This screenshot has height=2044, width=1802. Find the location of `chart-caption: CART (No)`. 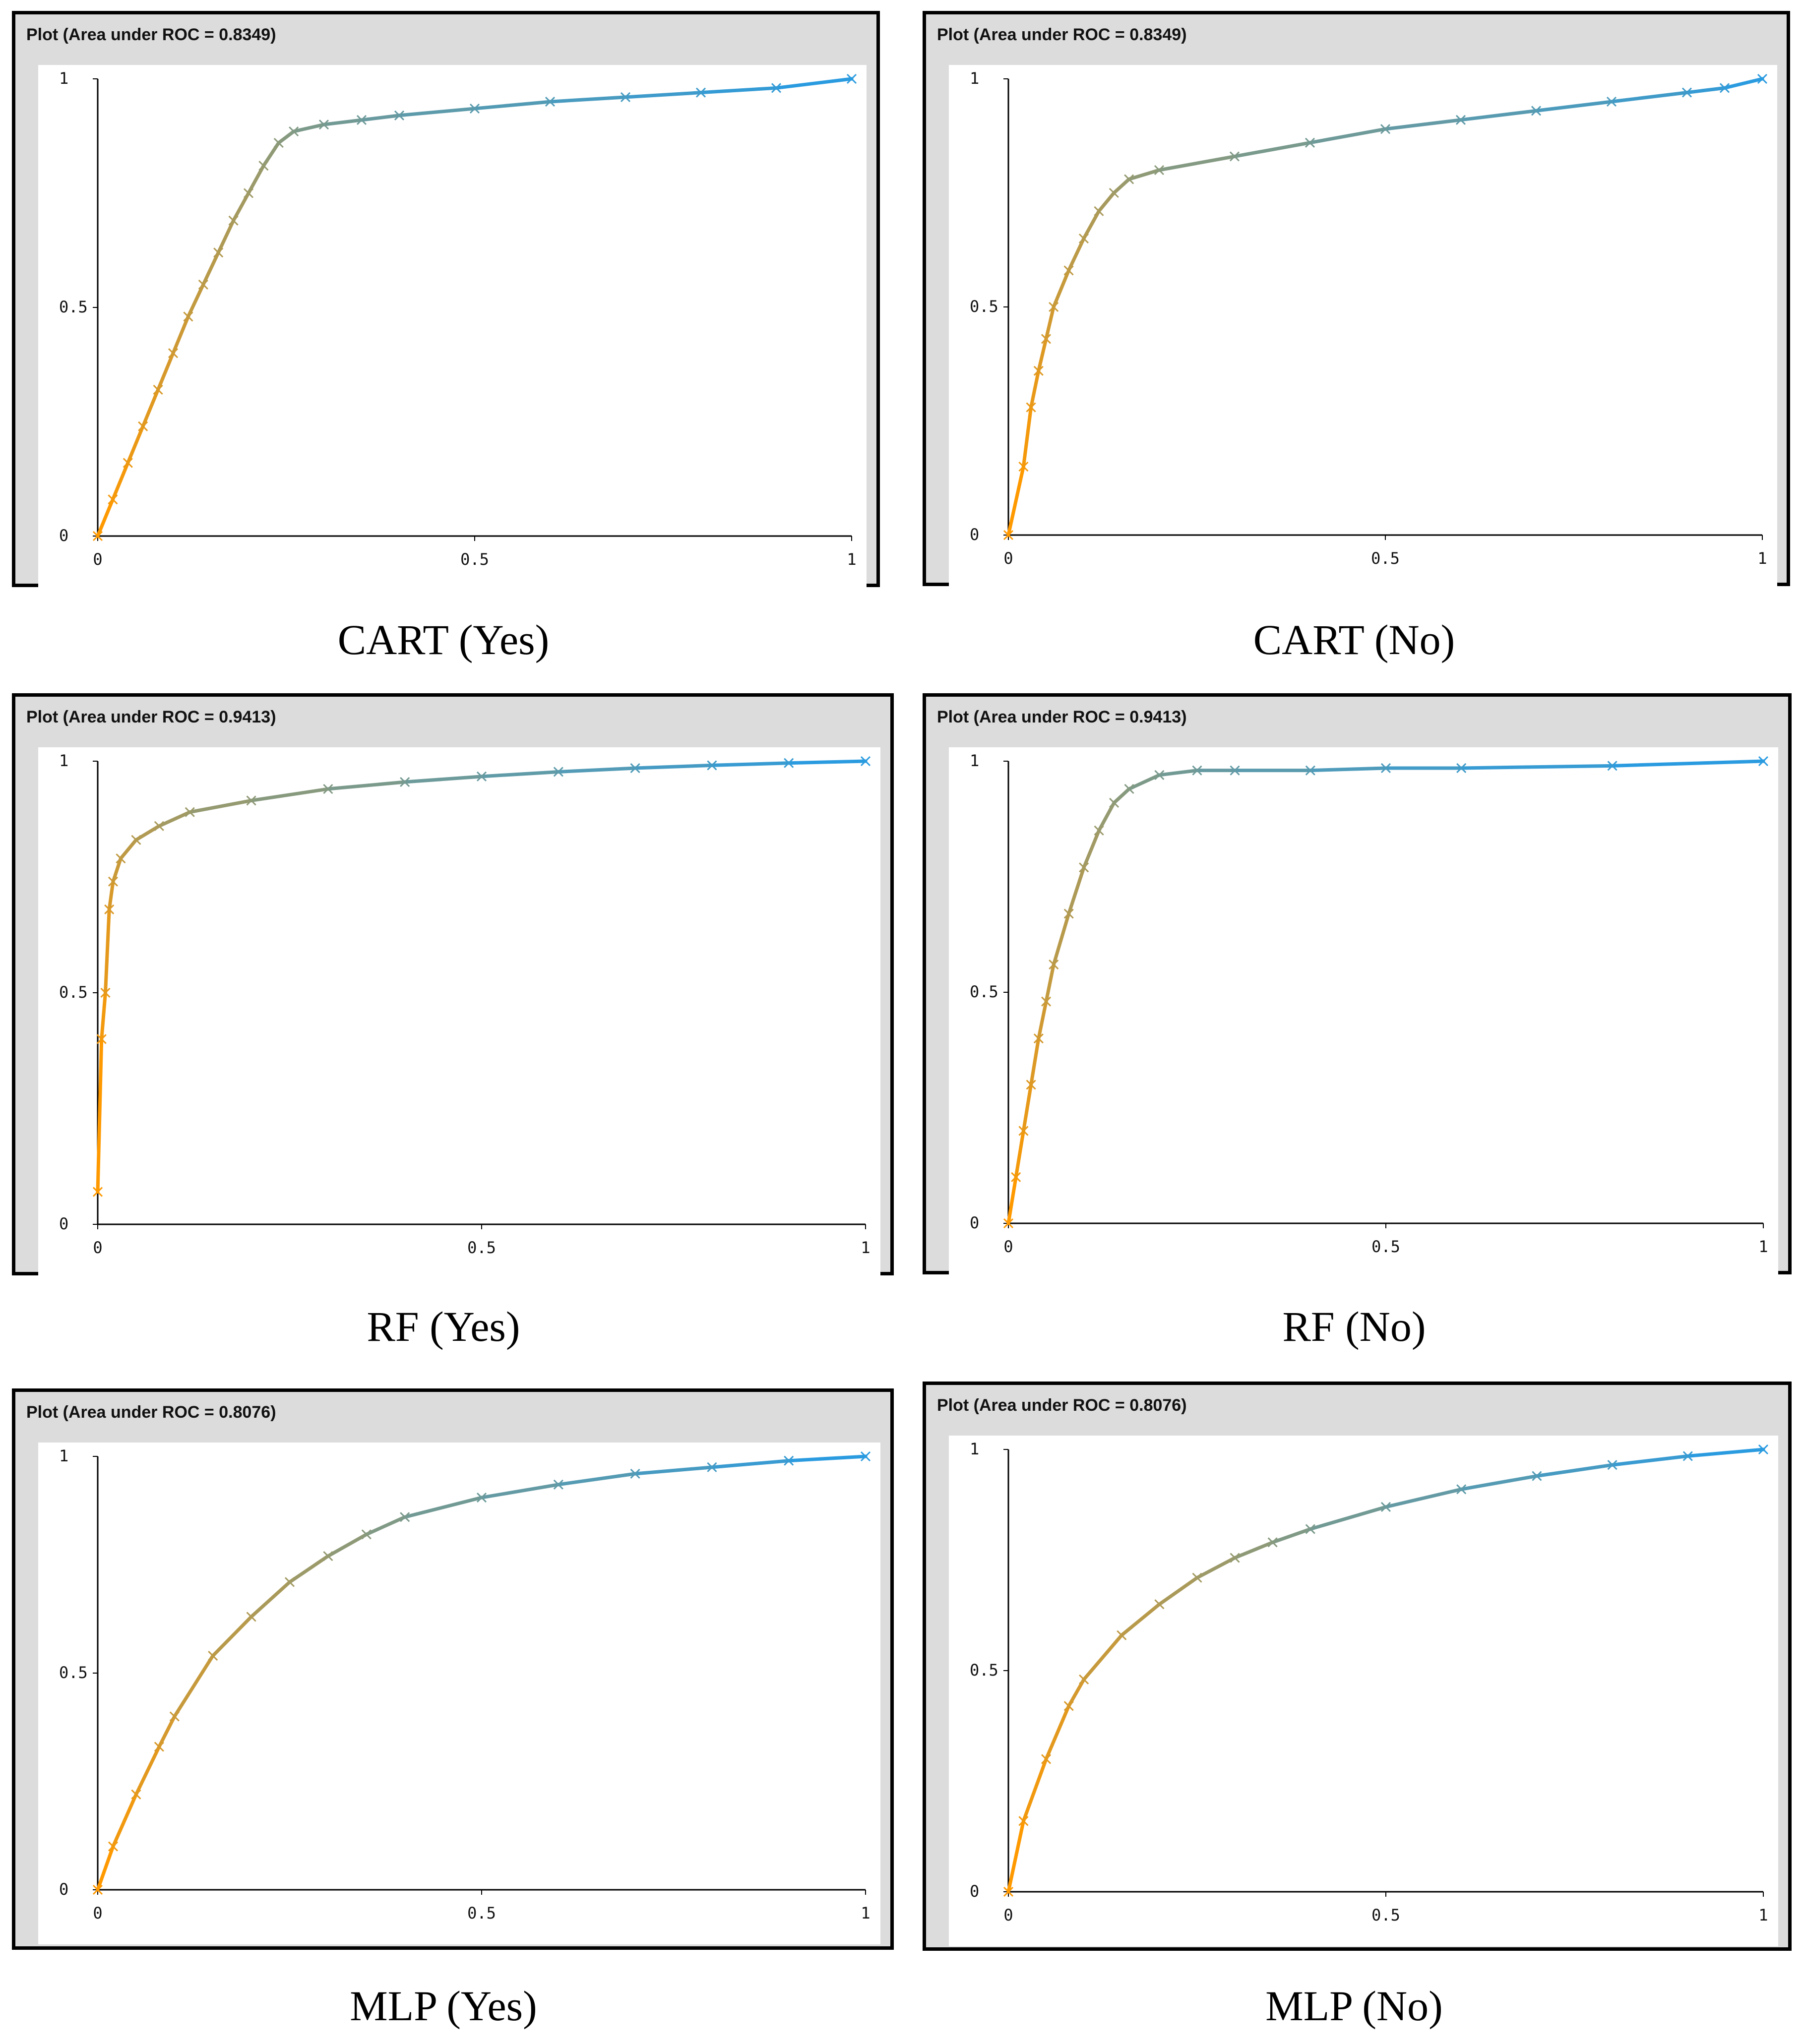

chart-caption: CART (No) is located at coordinates (1354, 639).